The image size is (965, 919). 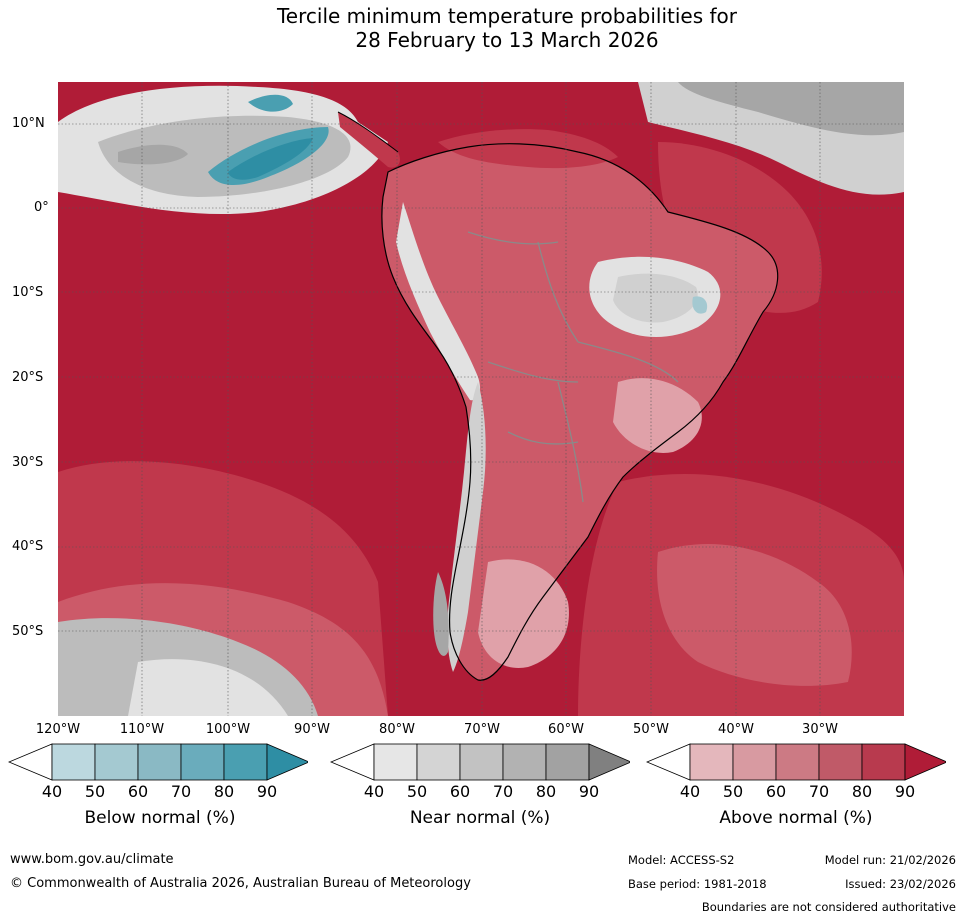 What do you see at coordinates (482, 729) in the screenshot?
I see `lon-label-70w: 70°W` at bounding box center [482, 729].